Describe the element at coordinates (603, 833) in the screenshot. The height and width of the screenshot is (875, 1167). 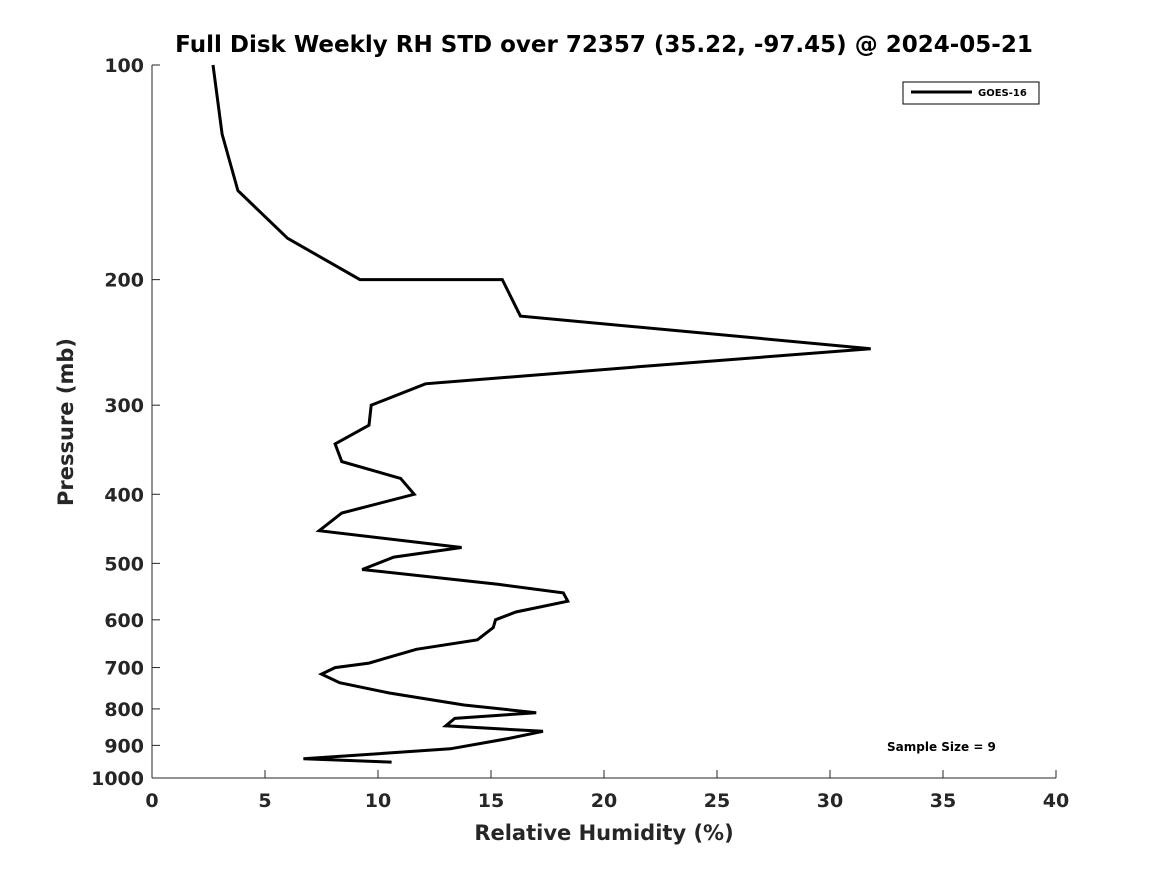
I see `x-axis-label: Relative Humidity (%)` at that location.